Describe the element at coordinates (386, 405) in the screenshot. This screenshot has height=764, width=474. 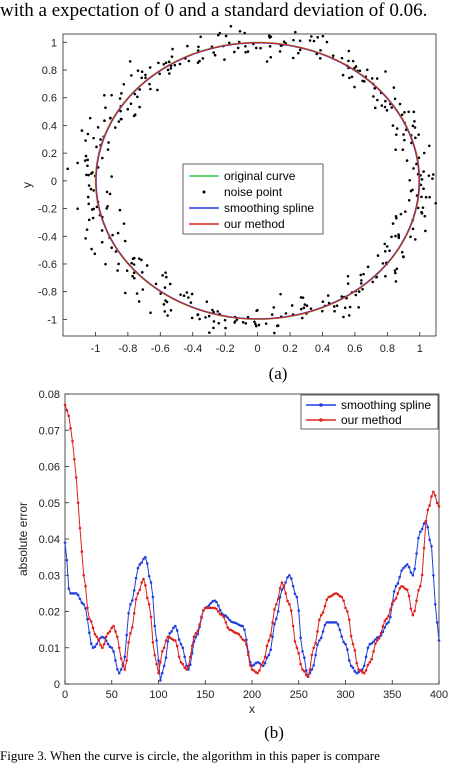
I see `legend-label-b: smoothing spline` at that location.